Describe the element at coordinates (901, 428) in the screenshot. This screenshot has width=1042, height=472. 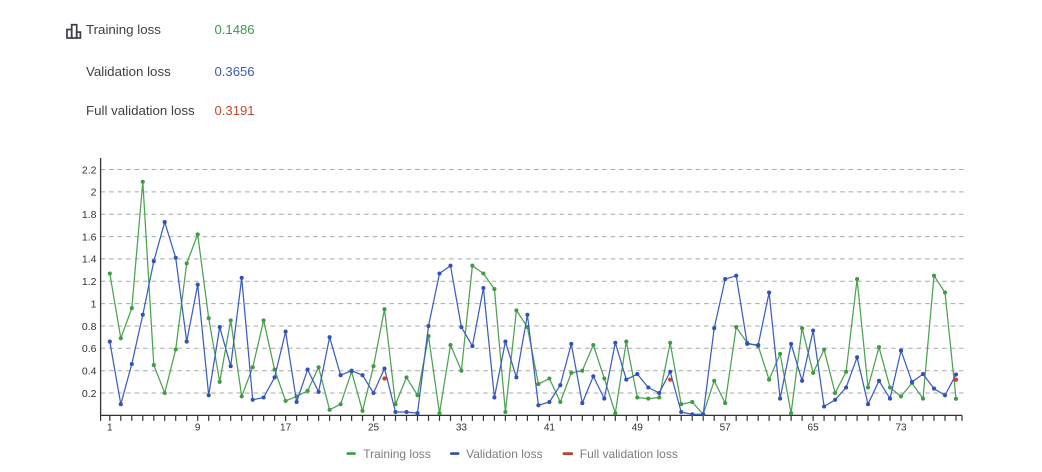
I see `svg-text: 73` at that location.